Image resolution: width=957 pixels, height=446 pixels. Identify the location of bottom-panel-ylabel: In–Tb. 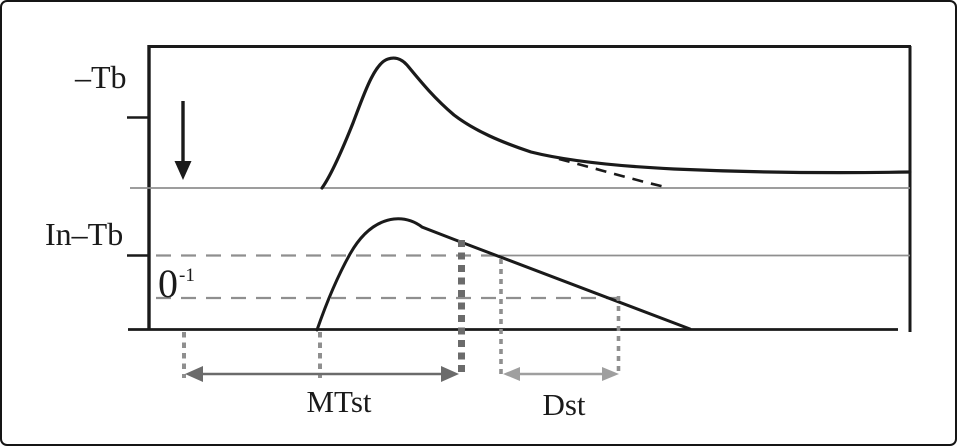
(84, 234).